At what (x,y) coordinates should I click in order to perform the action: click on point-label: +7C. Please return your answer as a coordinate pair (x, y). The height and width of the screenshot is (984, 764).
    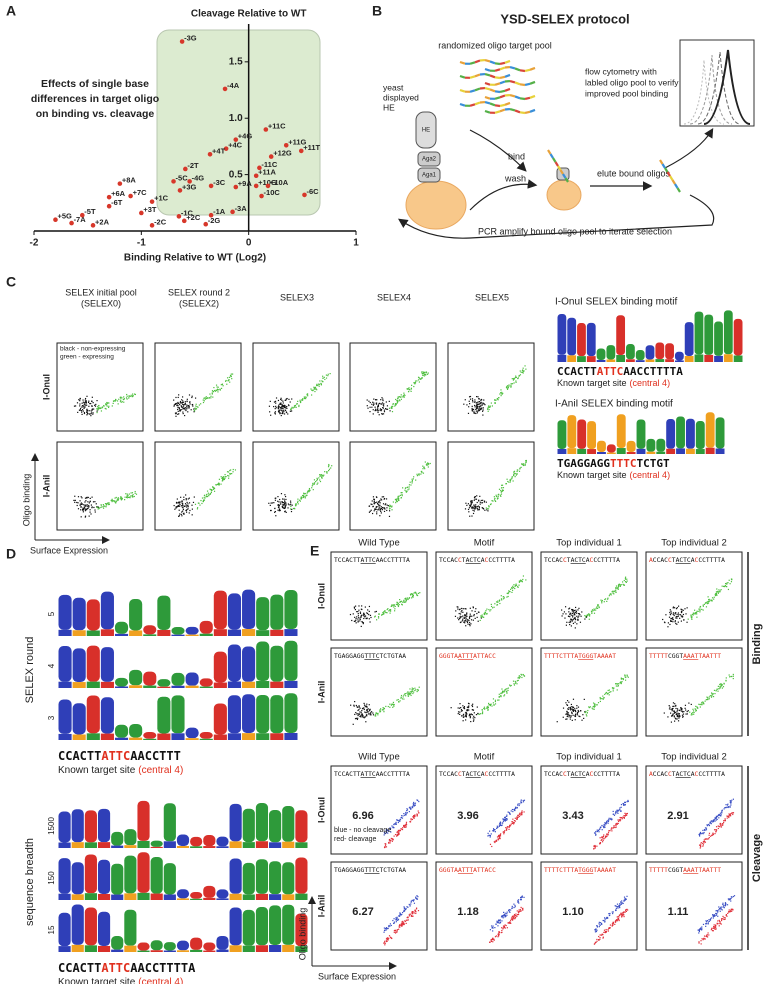
    Looking at the image, I should click on (140, 192).